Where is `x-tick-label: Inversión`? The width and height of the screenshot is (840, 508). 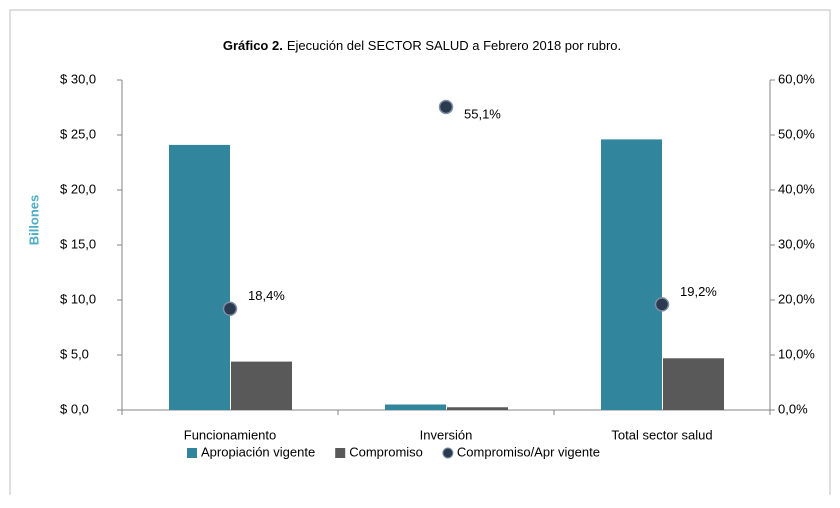
x-tick-label: Inversión is located at coordinates (446, 434).